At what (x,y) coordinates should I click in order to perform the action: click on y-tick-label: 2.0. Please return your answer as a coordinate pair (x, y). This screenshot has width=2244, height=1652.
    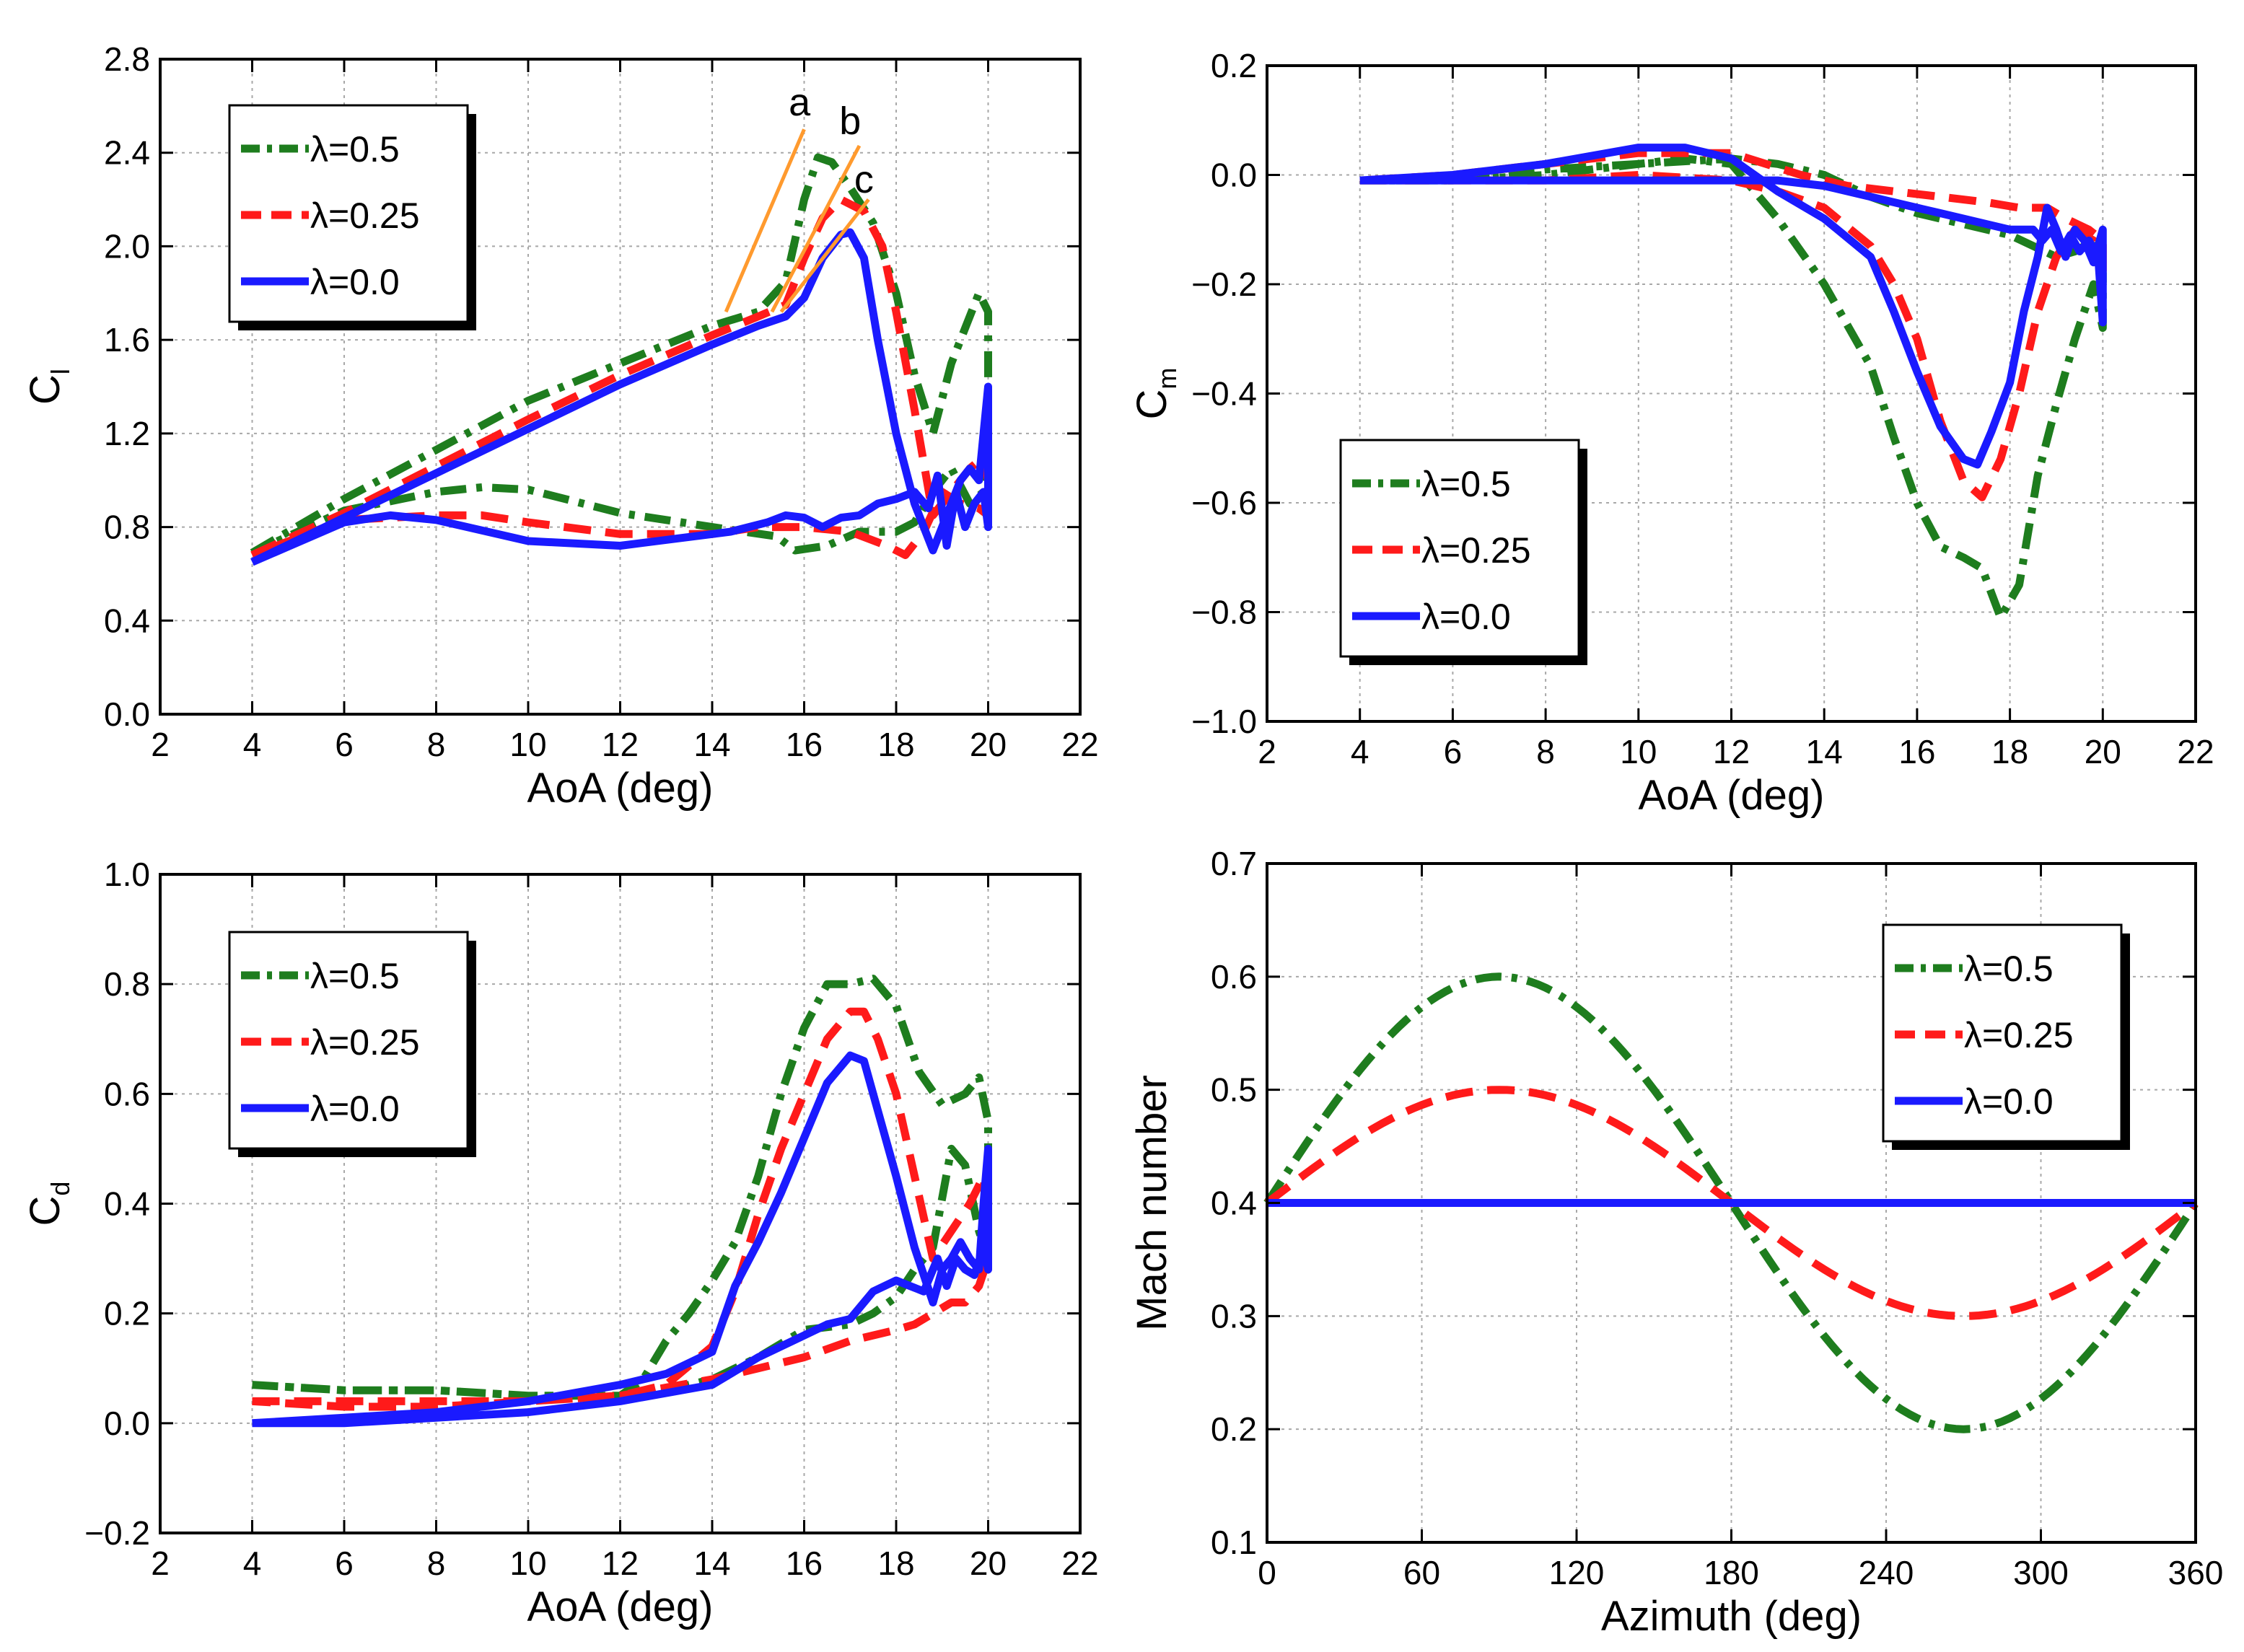
    Looking at the image, I should click on (127, 246).